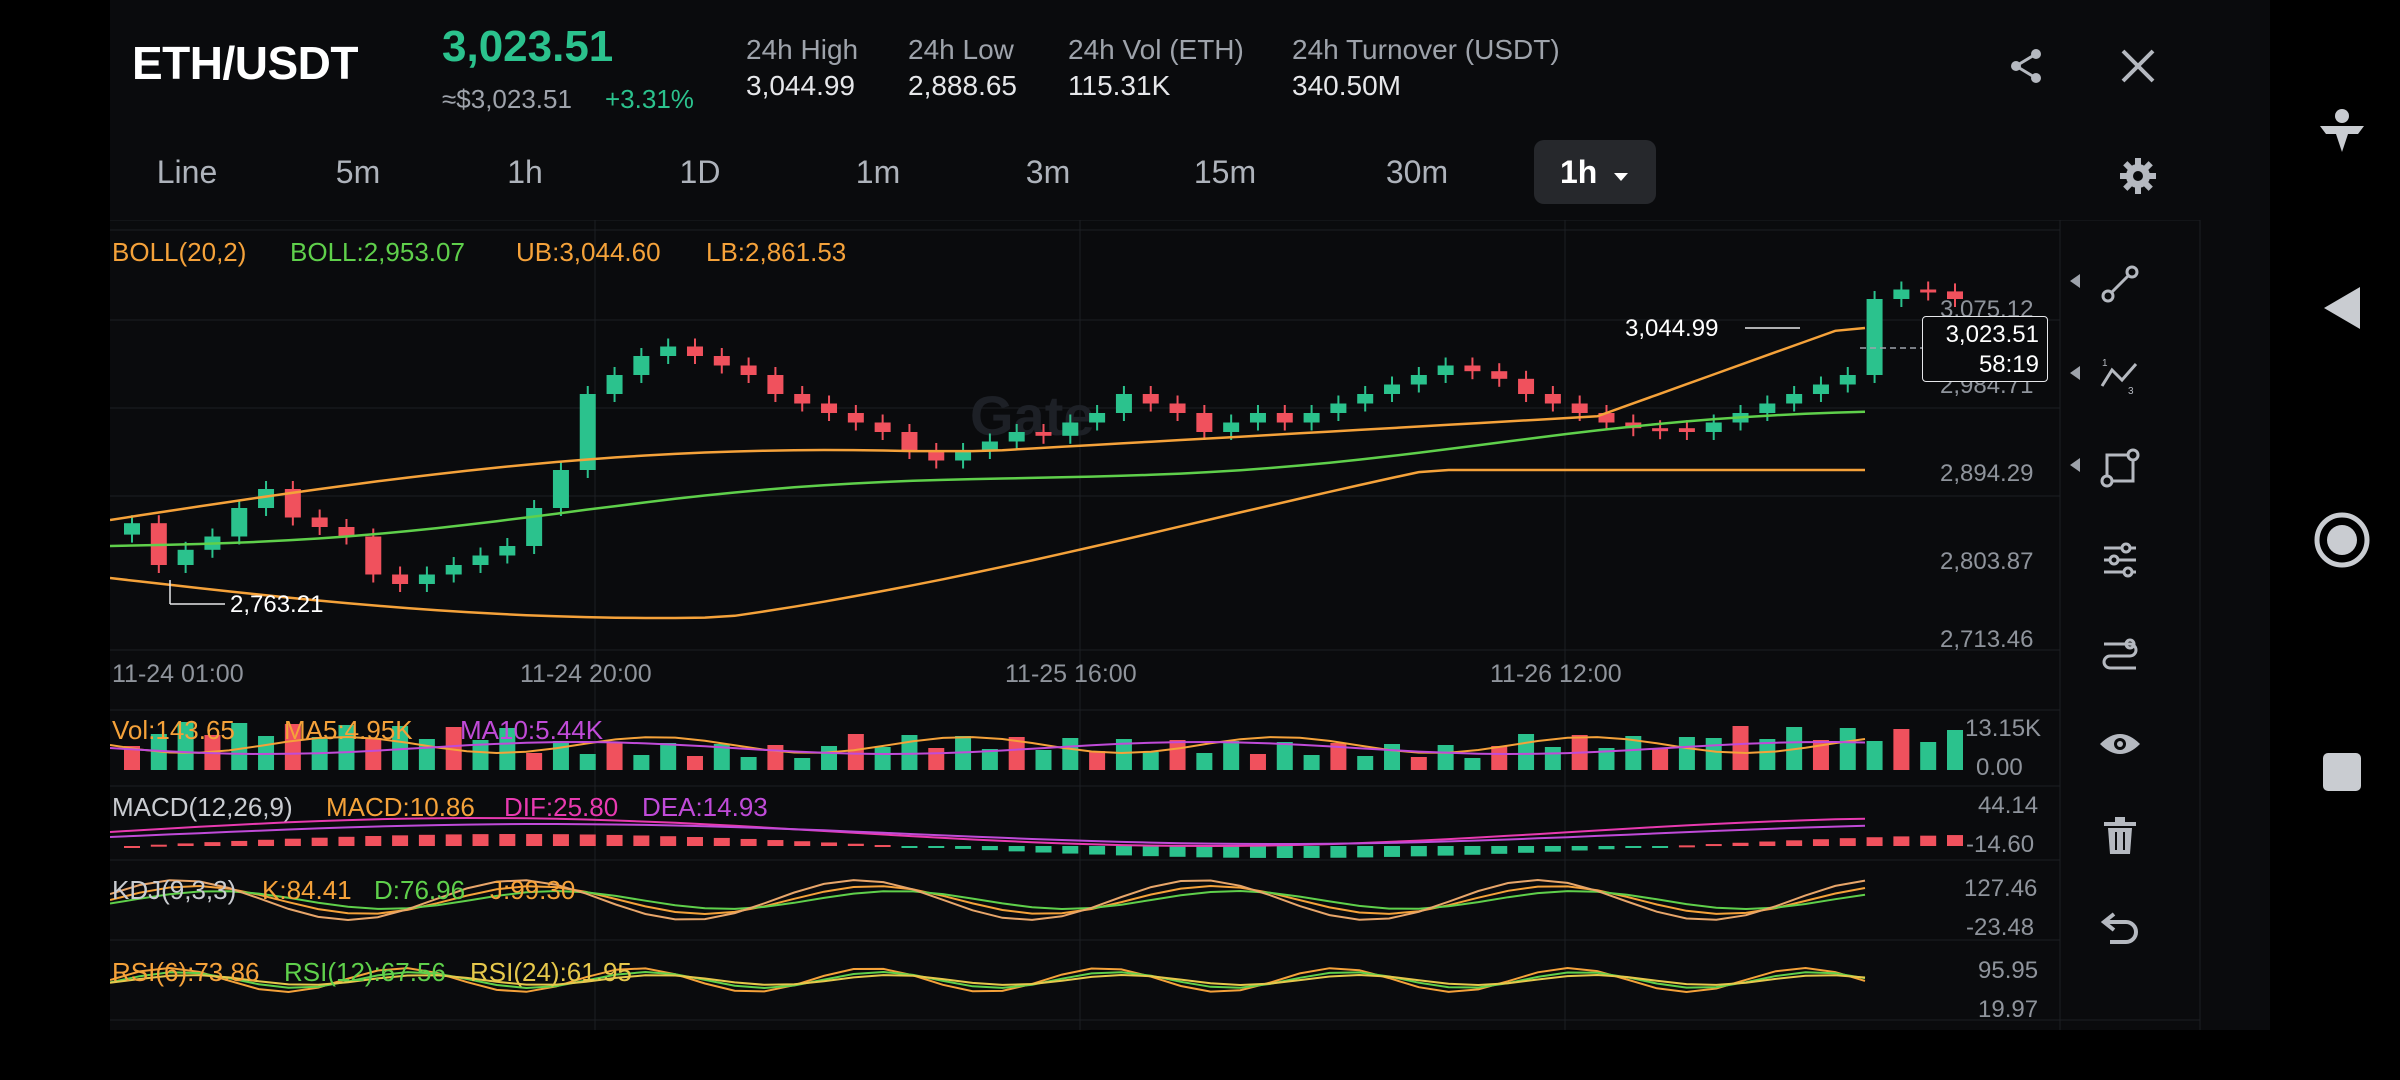 Image resolution: width=2400 pixels, height=1080 pixels. Describe the element at coordinates (2138, 176) in the screenshot. I see `gear-icon` at that location.